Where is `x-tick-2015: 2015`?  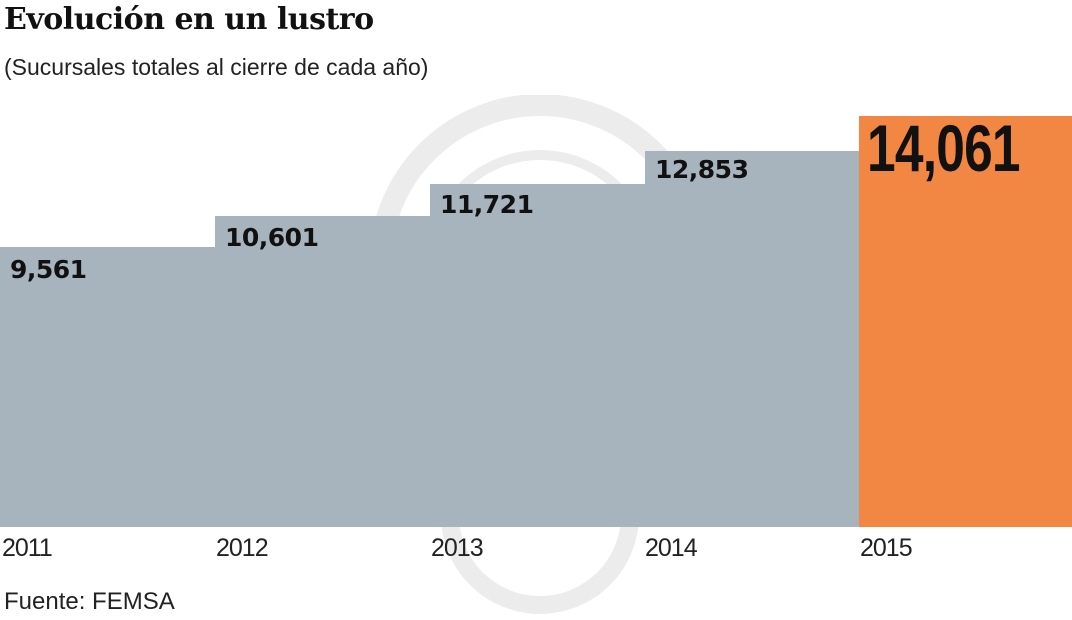 x-tick-2015: 2015 is located at coordinates (886, 548).